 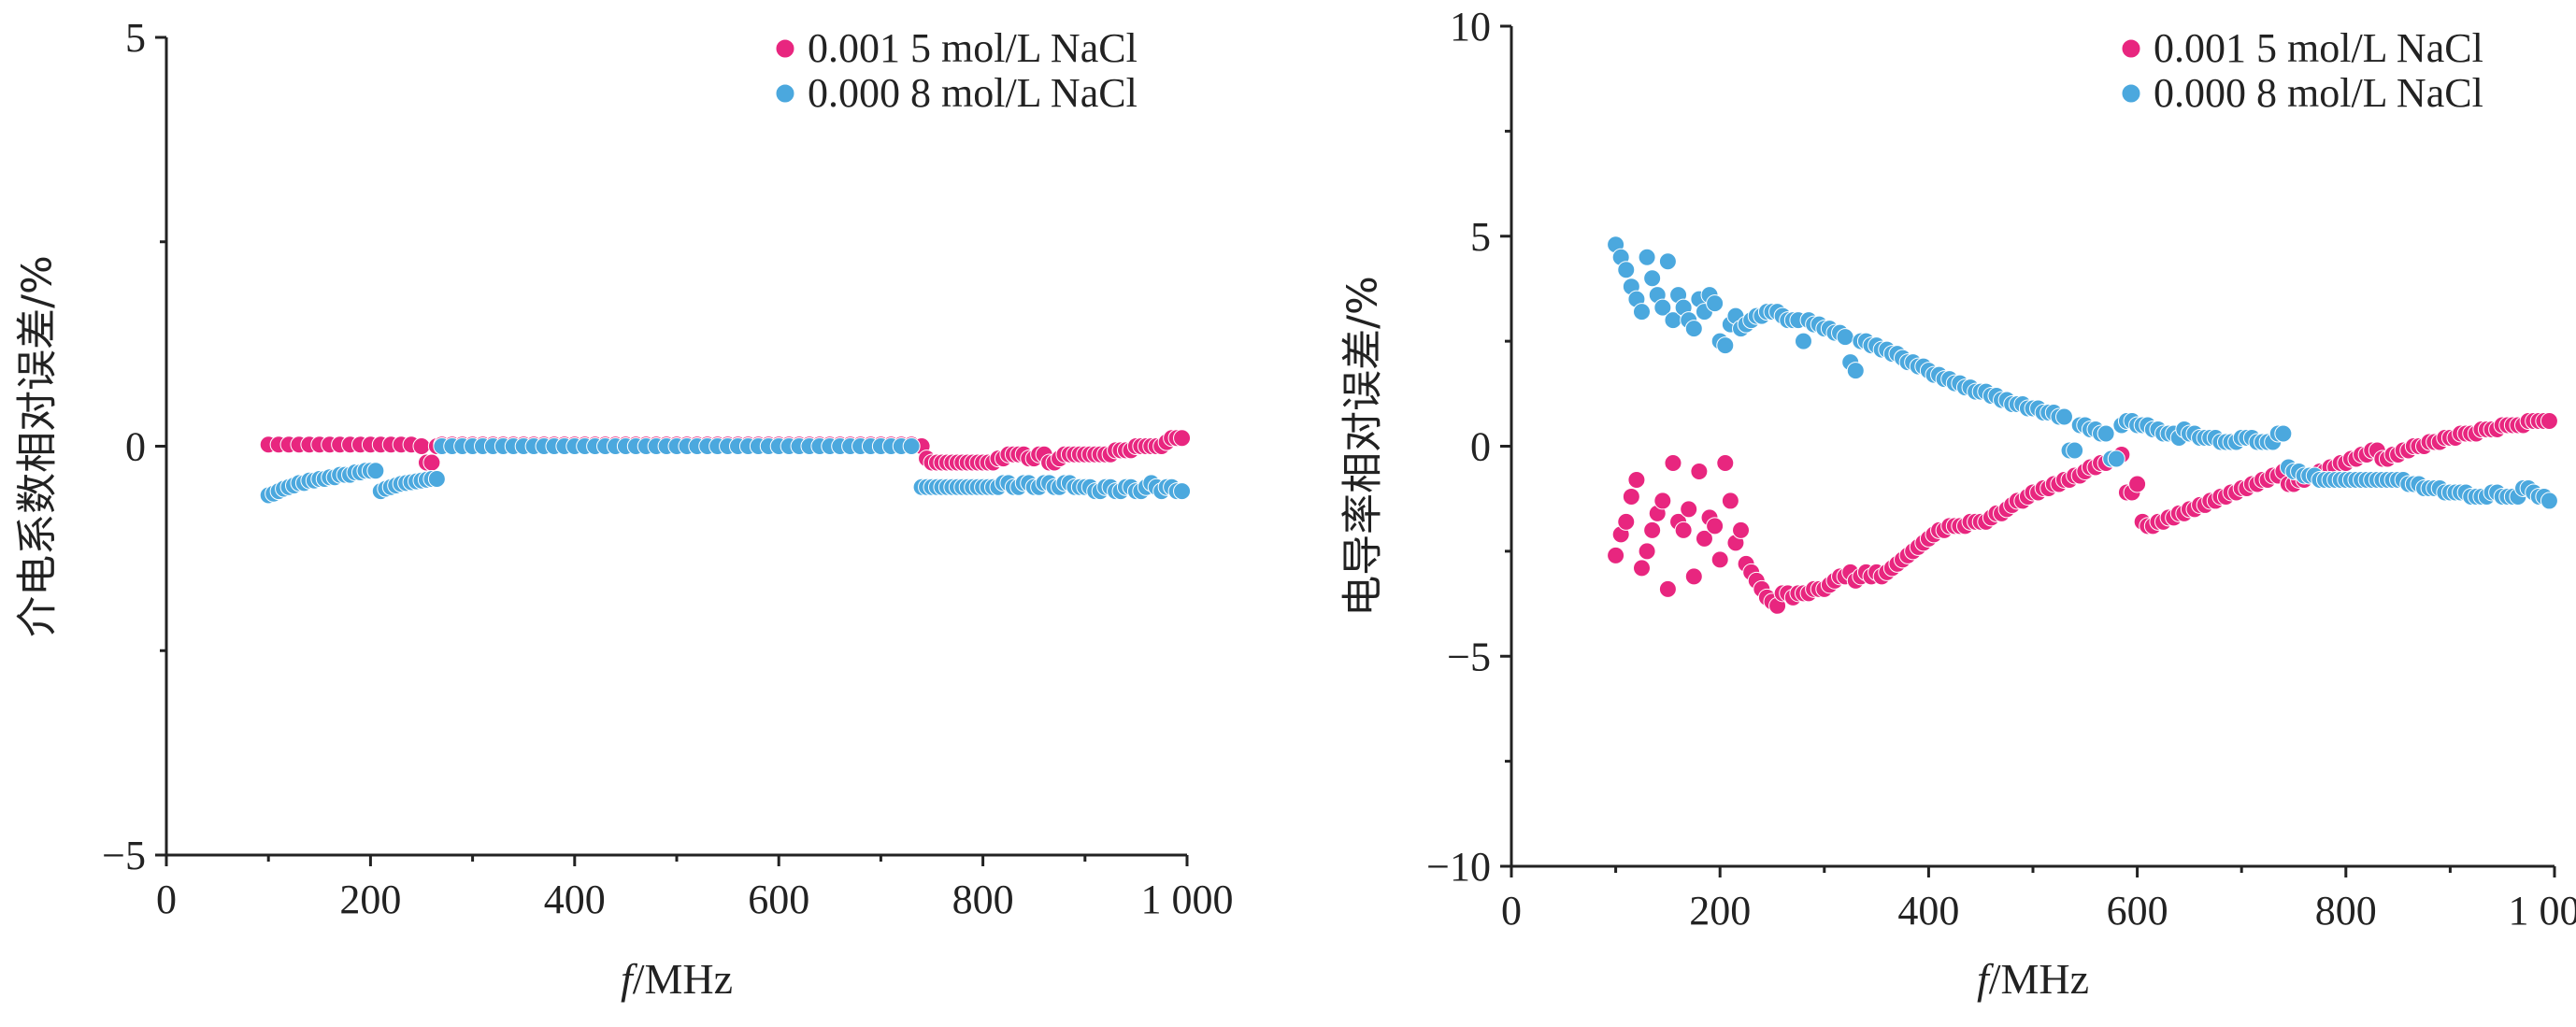 I want to click on y-axis-label: 介电系数相对误差/%, so click(x=38, y=446).